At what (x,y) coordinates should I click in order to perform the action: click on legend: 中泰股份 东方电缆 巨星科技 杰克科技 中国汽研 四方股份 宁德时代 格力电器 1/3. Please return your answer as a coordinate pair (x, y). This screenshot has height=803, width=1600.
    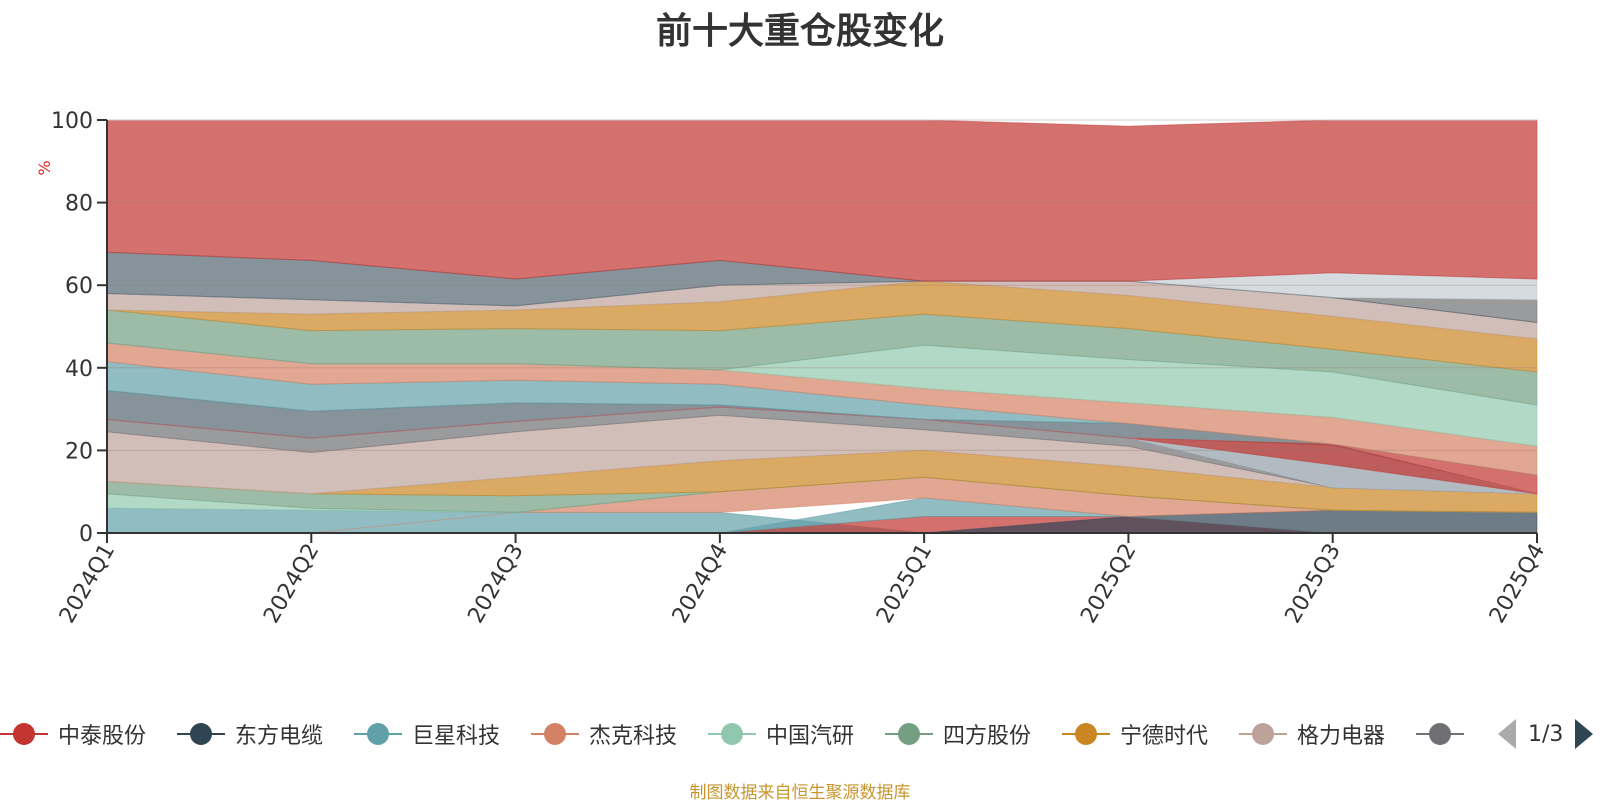
    Looking at the image, I should click on (800, 734).